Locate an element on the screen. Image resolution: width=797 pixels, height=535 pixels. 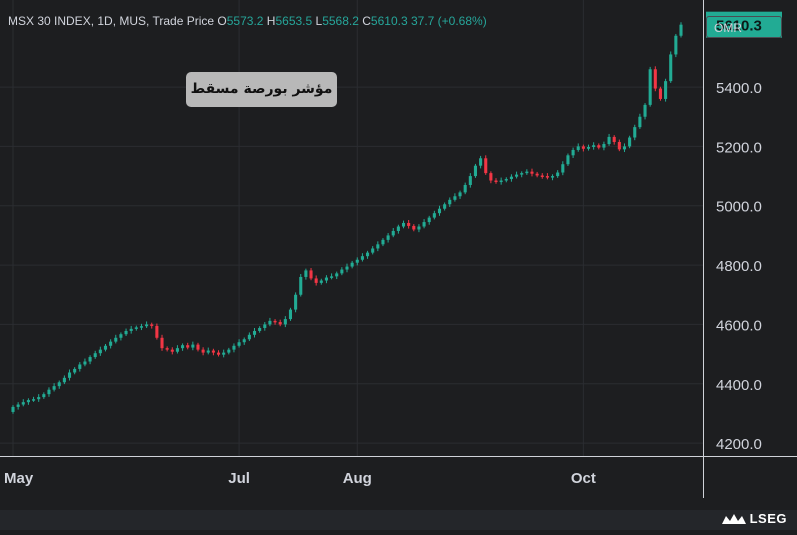
x-tick-label: Aug is located at coordinates (357, 478).